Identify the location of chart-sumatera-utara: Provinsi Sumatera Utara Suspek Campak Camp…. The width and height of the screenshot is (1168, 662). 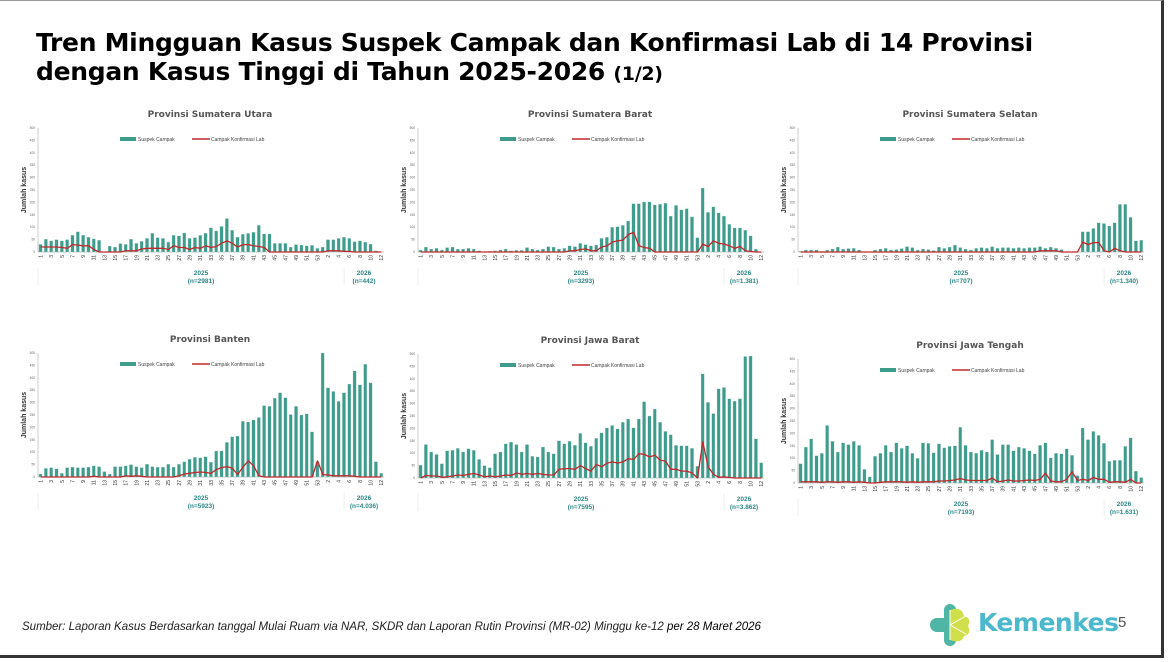
(203, 197).